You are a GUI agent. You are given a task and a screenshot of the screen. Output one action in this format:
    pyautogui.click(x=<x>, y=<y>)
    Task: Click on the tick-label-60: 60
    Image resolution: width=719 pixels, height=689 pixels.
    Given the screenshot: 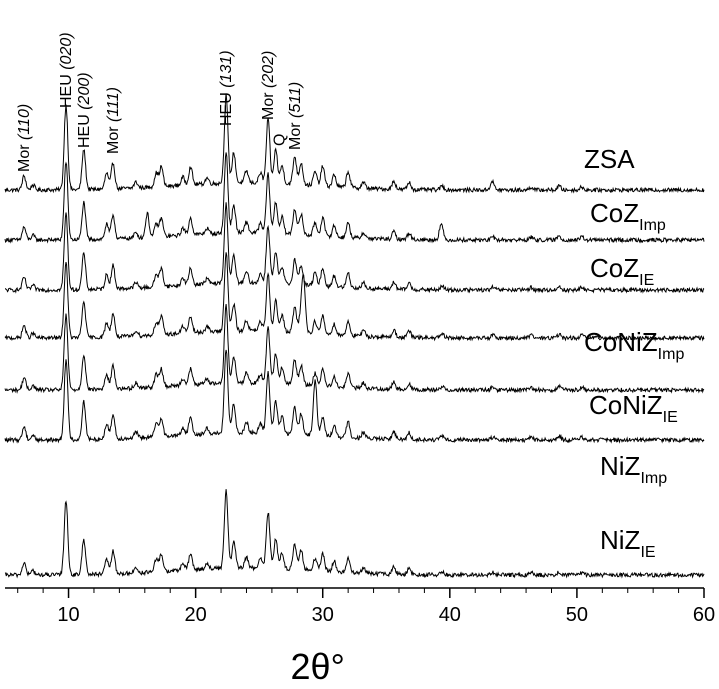 What is the action you would take?
    pyautogui.click(x=704, y=615)
    